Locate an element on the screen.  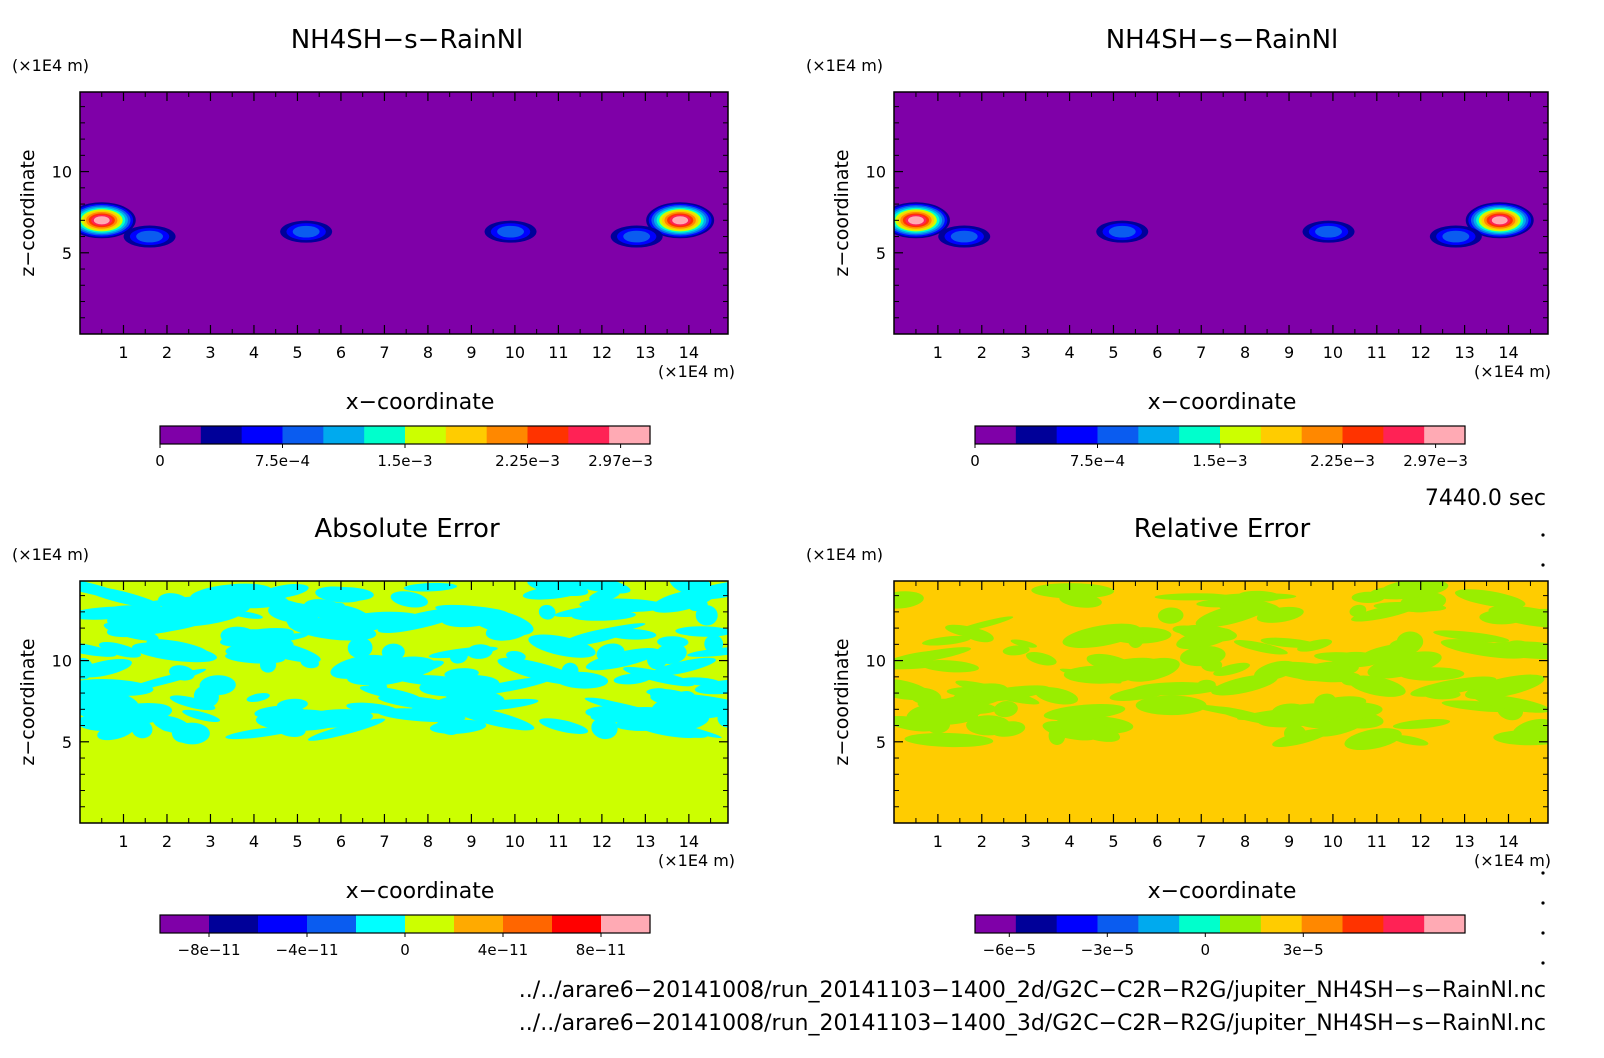
colorbar-tick-label: −3e−5 is located at coordinates (1107, 950).